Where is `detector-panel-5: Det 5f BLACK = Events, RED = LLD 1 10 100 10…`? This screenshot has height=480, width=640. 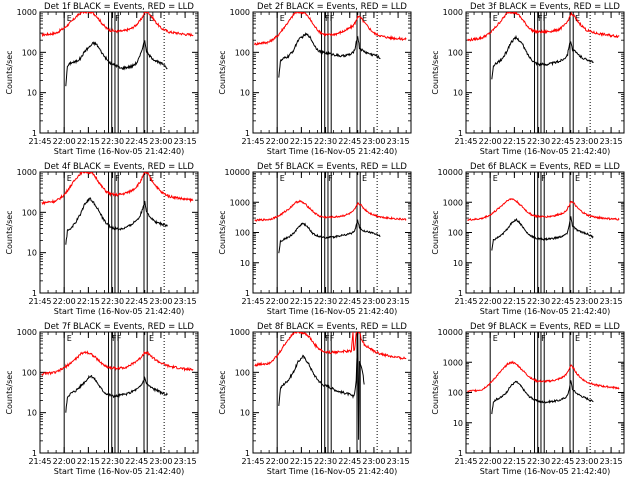
detector-panel-5: Det 5f BLACK = Events, RED = LLD 1 10 100 10… is located at coordinates (315, 239).